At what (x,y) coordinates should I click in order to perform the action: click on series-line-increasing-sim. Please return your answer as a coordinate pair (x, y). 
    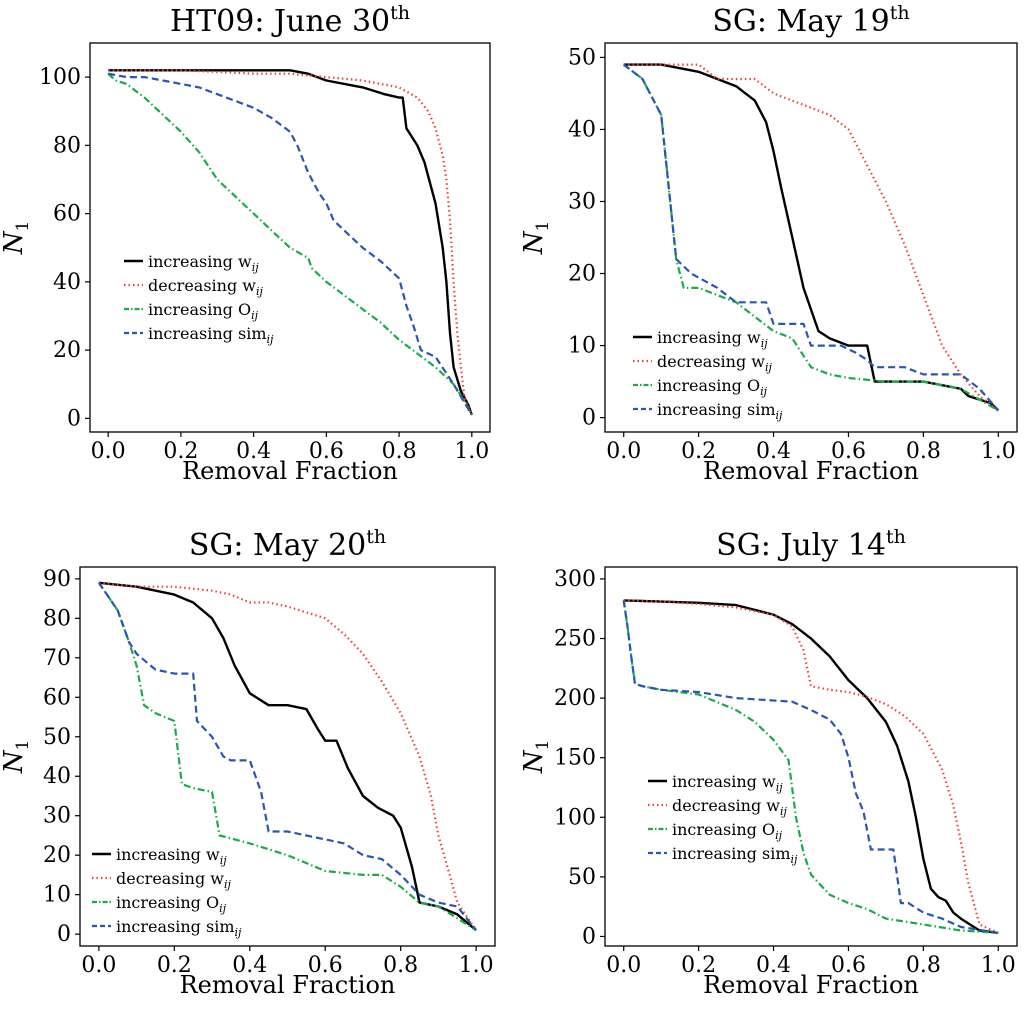
    Looking at the image, I should click on (810, 767).